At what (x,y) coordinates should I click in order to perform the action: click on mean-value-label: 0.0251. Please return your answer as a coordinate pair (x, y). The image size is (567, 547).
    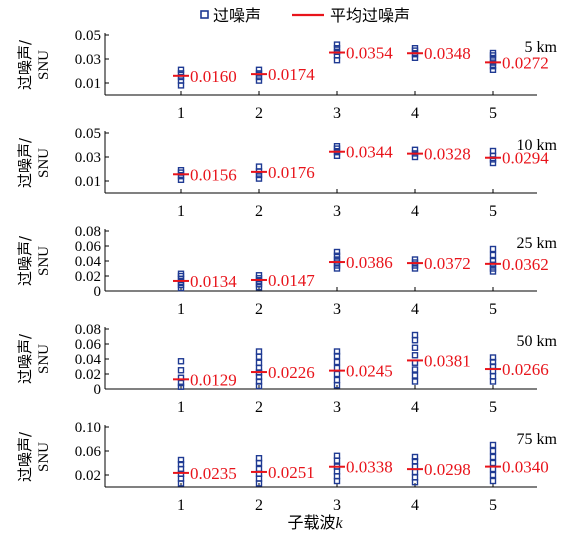
    Looking at the image, I should click on (291, 472).